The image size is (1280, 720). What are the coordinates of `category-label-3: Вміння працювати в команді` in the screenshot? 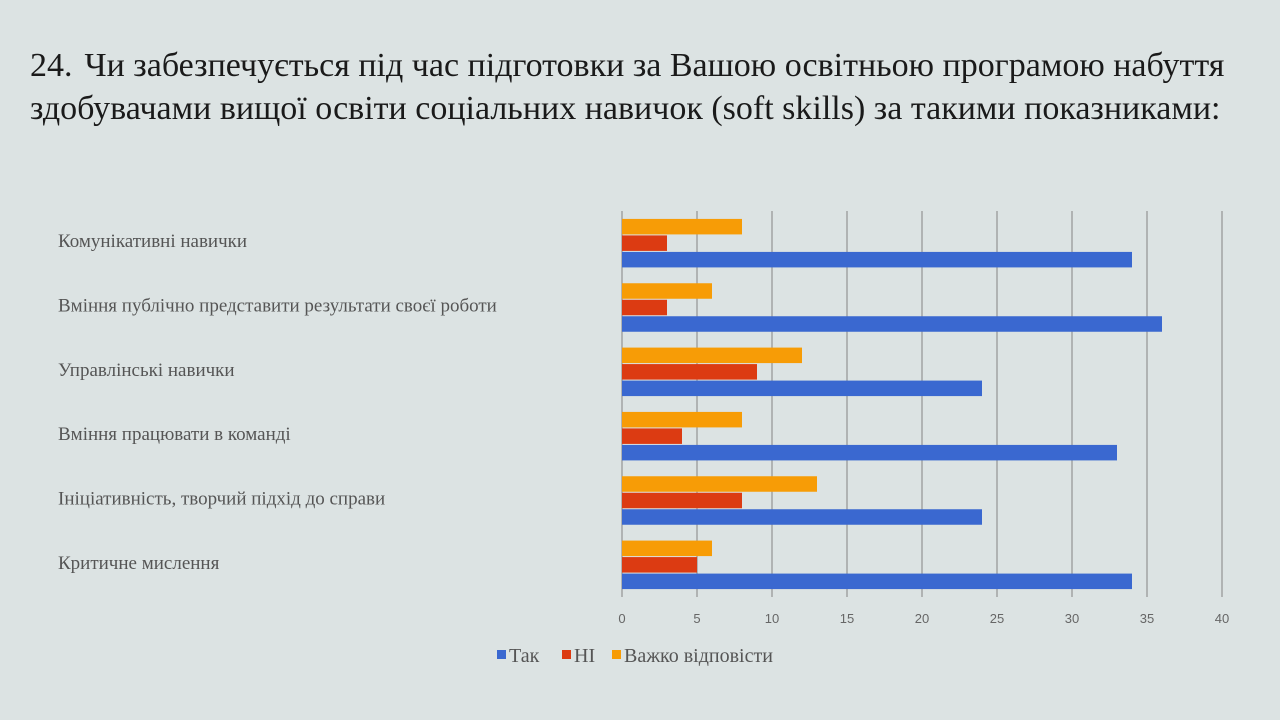 It's located at (174, 434).